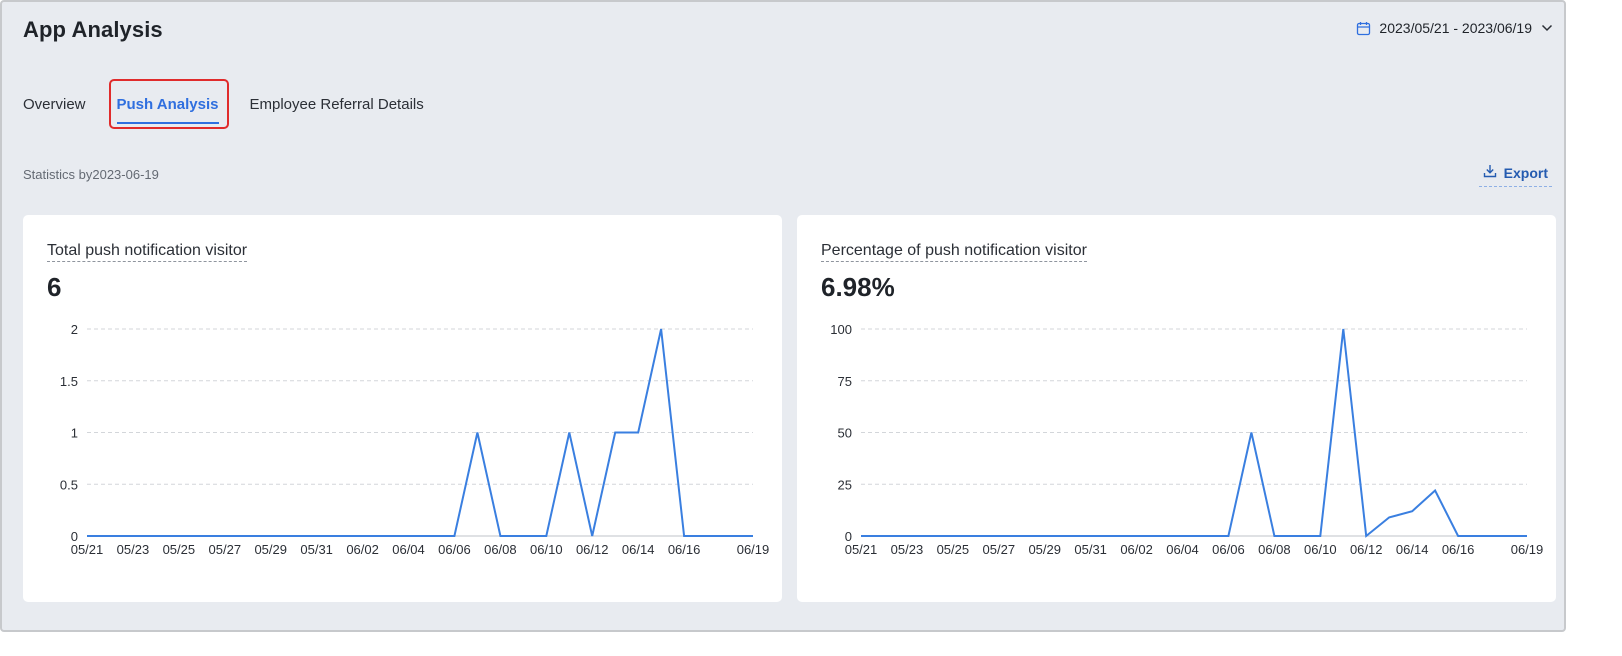  What do you see at coordinates (954, 252) in the screenshot?
I see `metric-label: Percentage of push notification visitor` at bounding box center [954, 252].